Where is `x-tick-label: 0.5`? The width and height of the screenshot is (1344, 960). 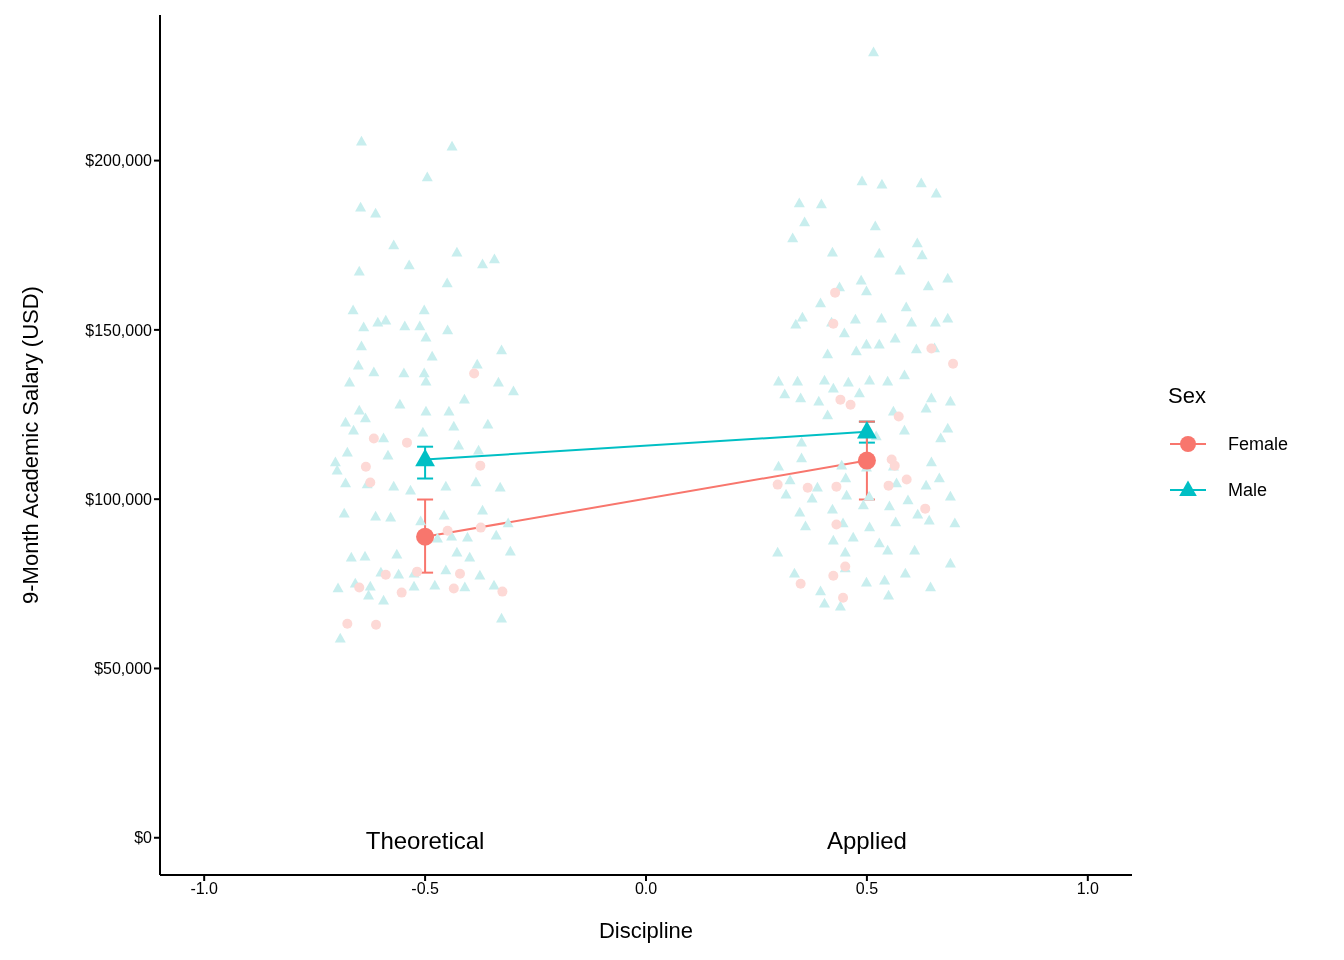
x-tick-label: 0.5 is located at coordinates (867, 889).